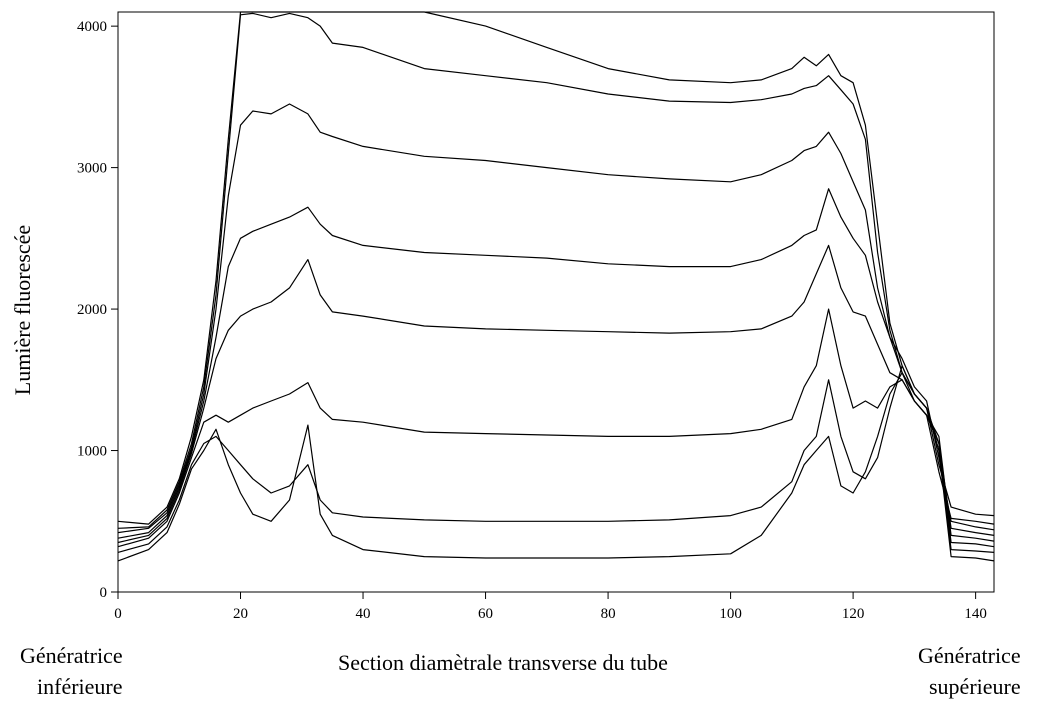 Image resolution: width=1061 pixels, height=702 pixels. I want to click on y-axis-label: Lumière fluorescée, so click(22, 310).